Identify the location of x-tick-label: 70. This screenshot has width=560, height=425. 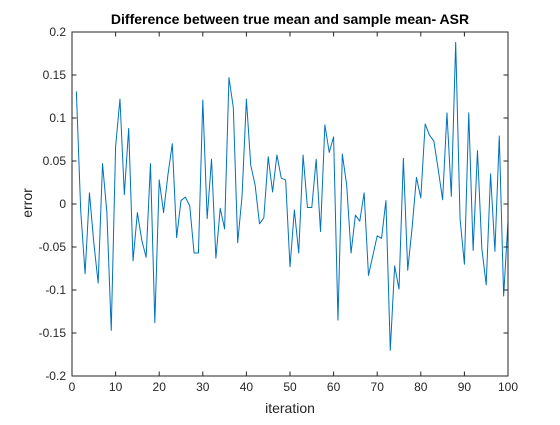
(378, 387).